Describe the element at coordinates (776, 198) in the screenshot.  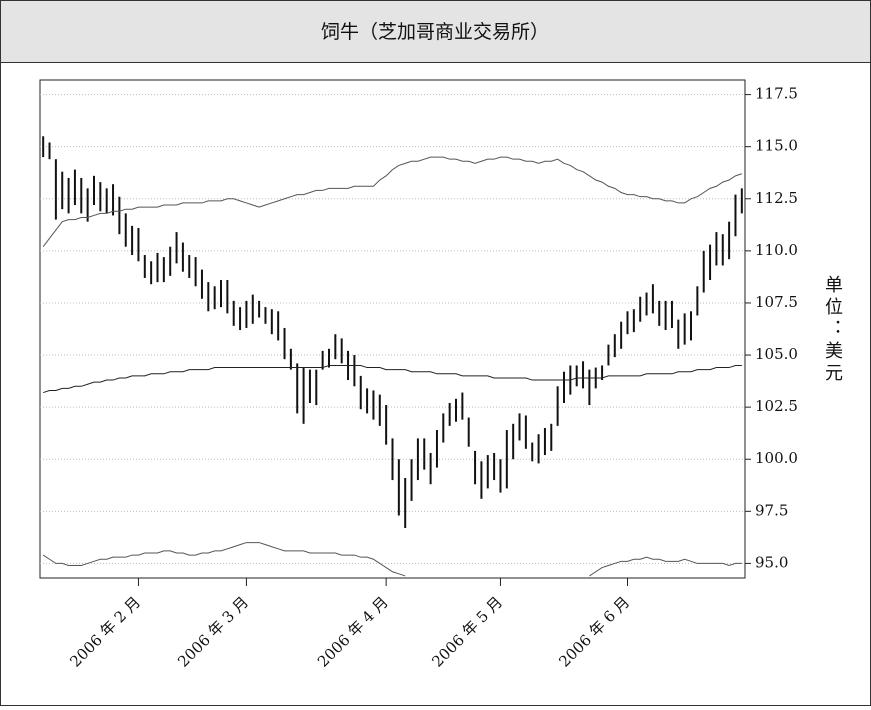
I see `y-tick-label: 112.5` at that location.